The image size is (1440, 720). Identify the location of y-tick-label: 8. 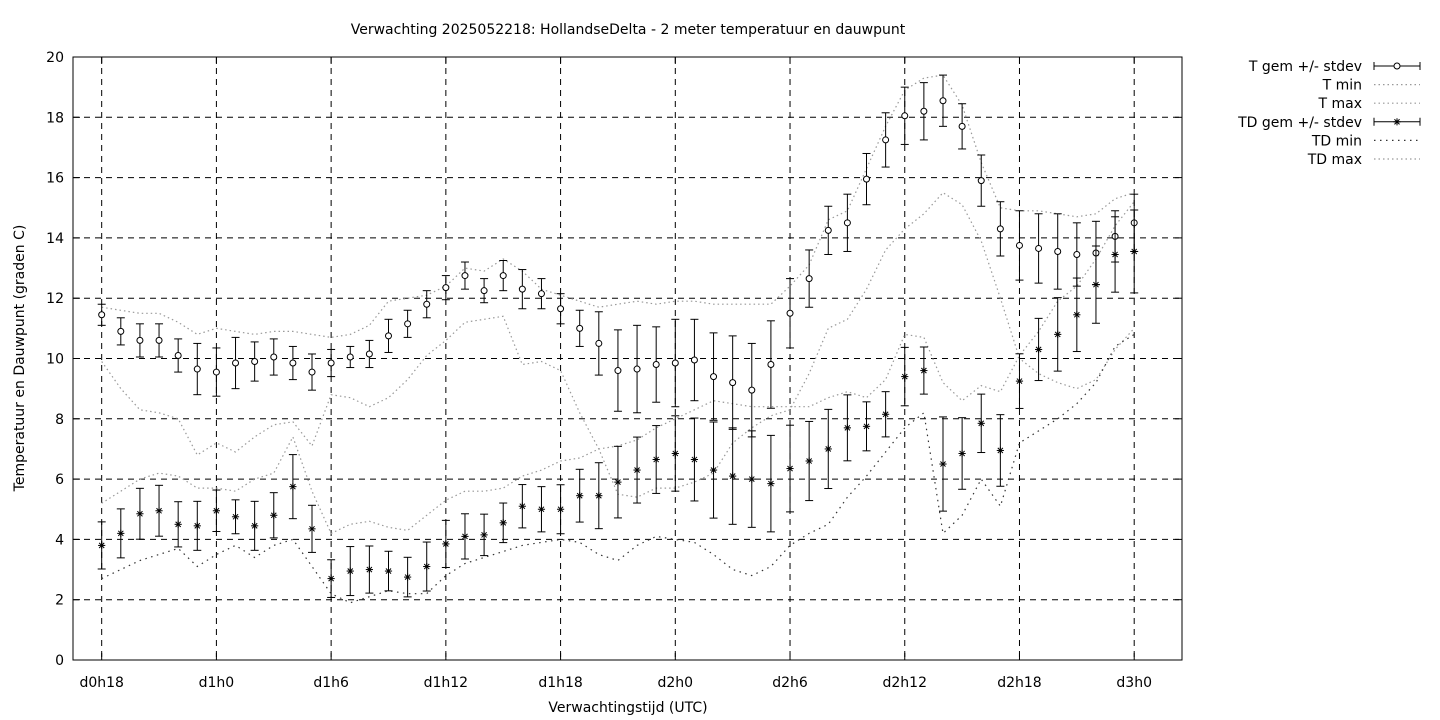
(59, 420).